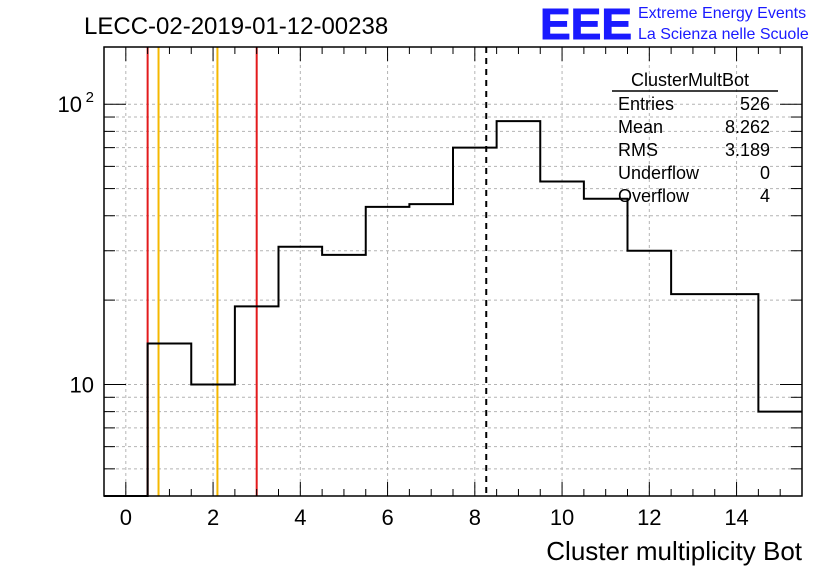  What do you see at coordinates (765, 173) in the screenshot?
I see `stats-row-value: 0` at bounding box center [765, 173].